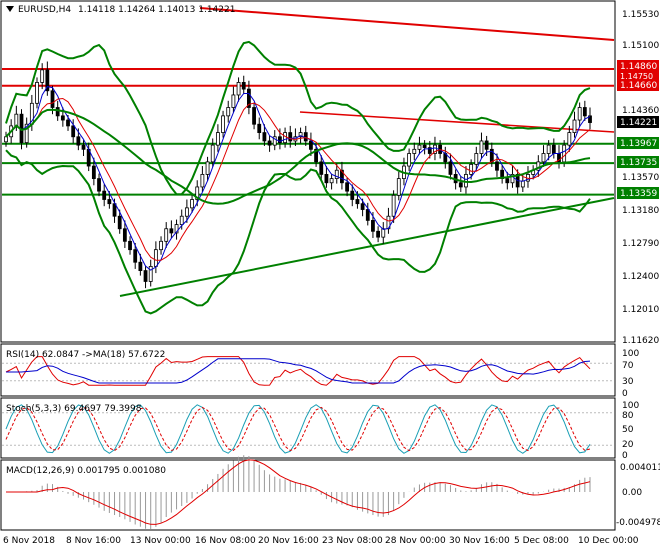 This screenshot has height=550, width=660. What do you see at coordinates (298, 371) in the screenshot?
I see `rsi-line` at bounding box center [298, 371].